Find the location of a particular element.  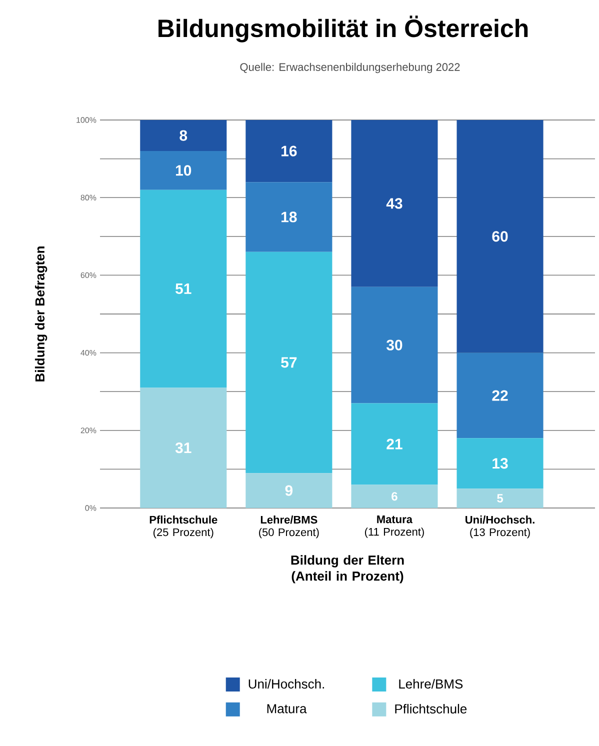

x-tick-label: Uni/Hochsch. (13 Prozent) is located at coordinates (500, 527).